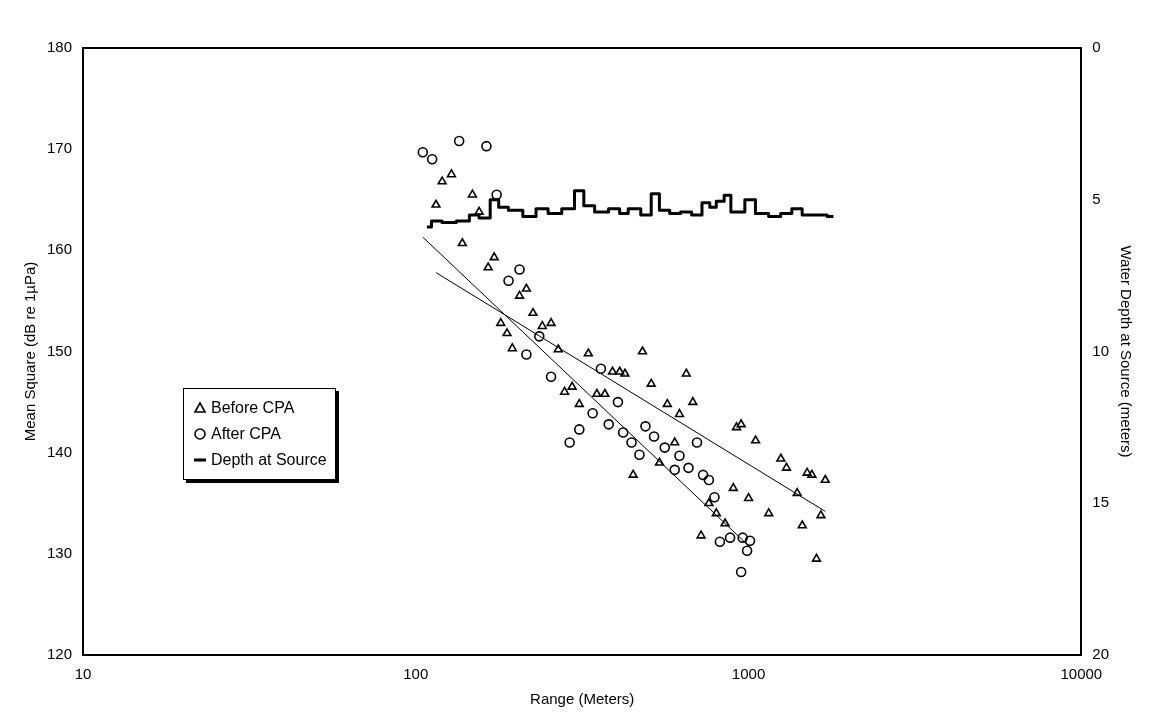 This screenshot has height=725, width=1157. Describe the element at coordinates (1100, 350) in the screenshot. I see `y2-tick-label: 10` at that location.